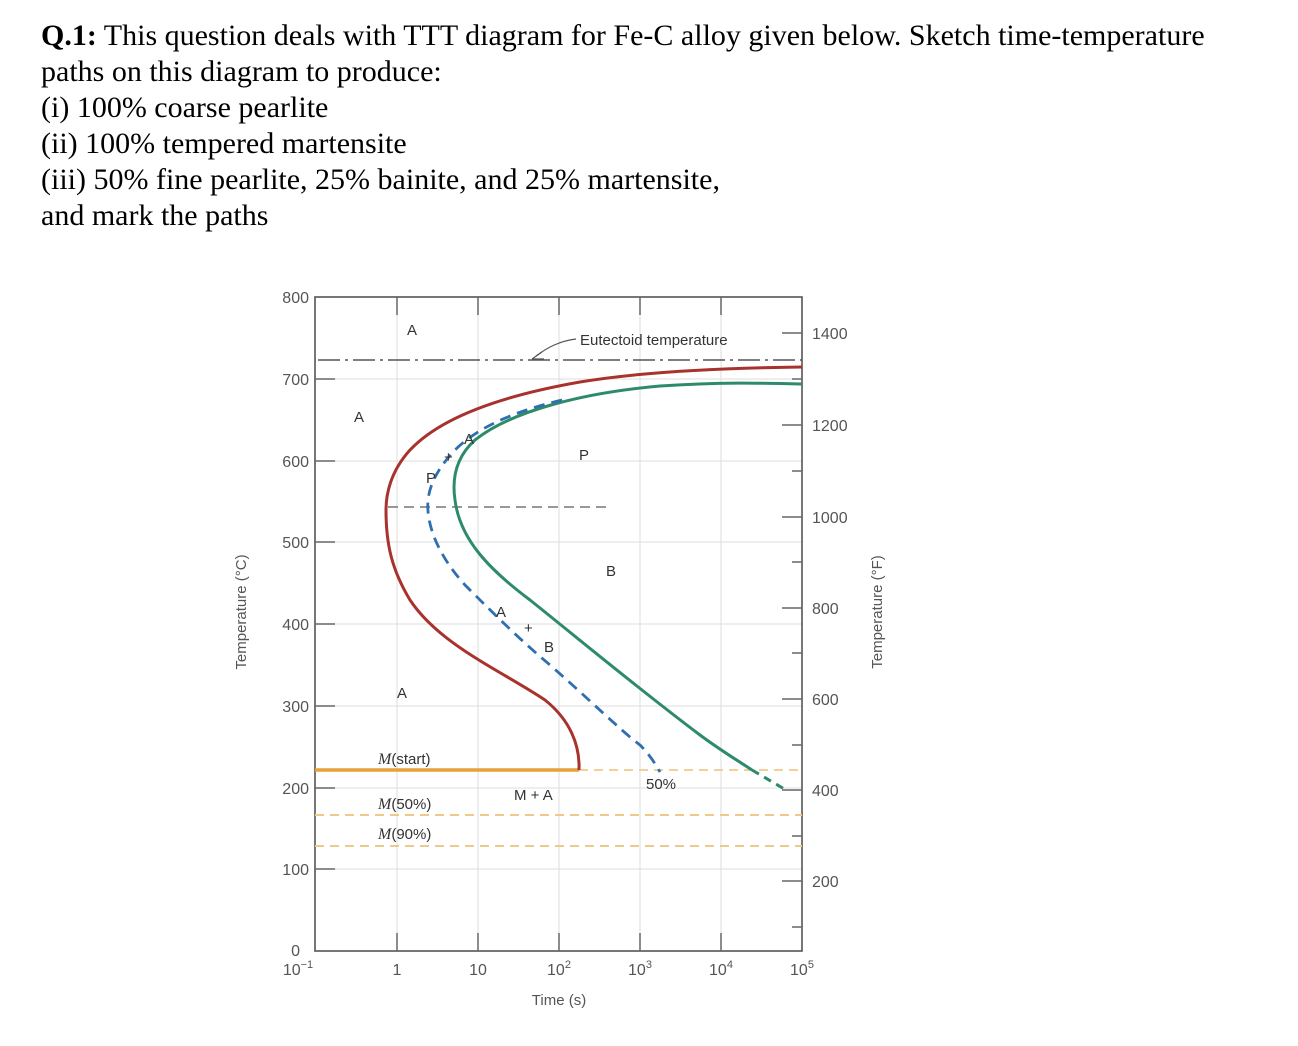  I want to click on label-m-90: M(90%), so click(404, 834).